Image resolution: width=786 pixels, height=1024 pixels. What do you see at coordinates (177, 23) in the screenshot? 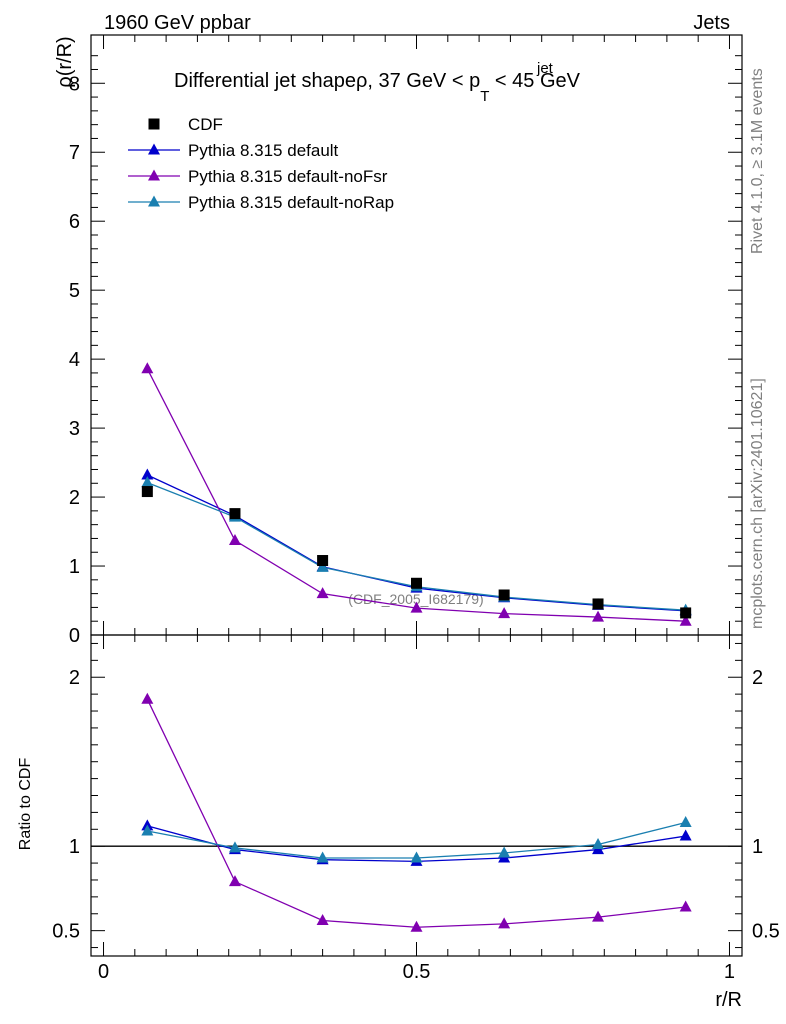
I see `header-left: 1960 GeV ppbar` at bounding box center [177, 23].